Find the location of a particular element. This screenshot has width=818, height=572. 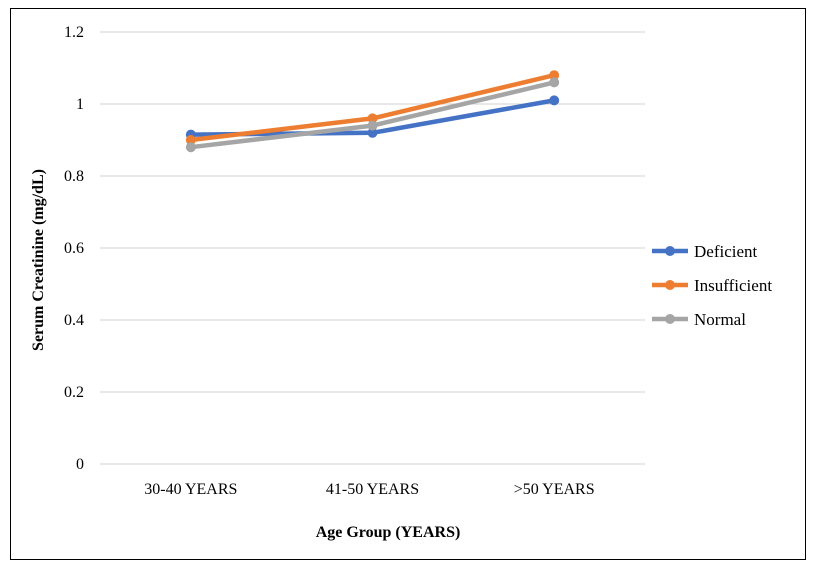

legend-label-deficient: Deficient is located at coordinates (726, 251).